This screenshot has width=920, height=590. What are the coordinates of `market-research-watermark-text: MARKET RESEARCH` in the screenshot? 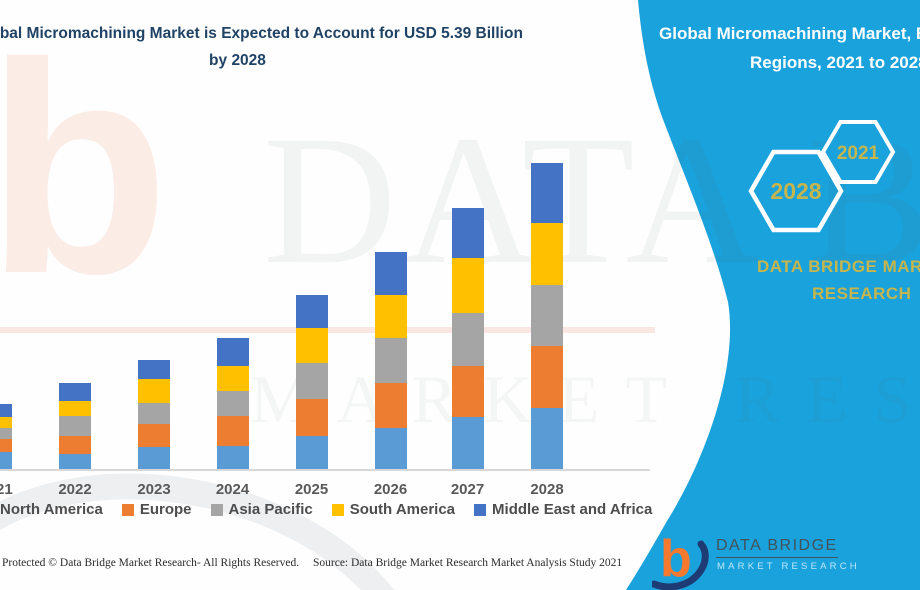 It's located at (585, 399).